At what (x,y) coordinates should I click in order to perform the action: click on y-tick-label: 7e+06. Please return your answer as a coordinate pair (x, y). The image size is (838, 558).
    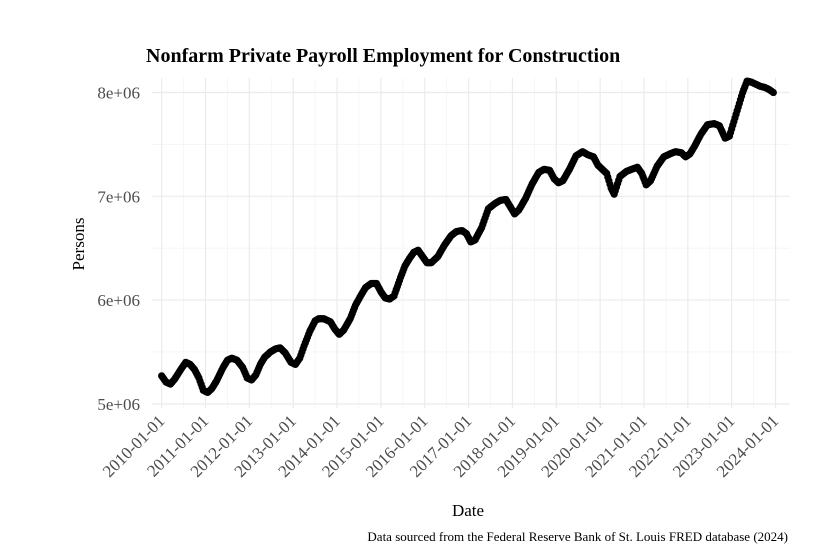
    Looking at the image, I should click on (118, 196).